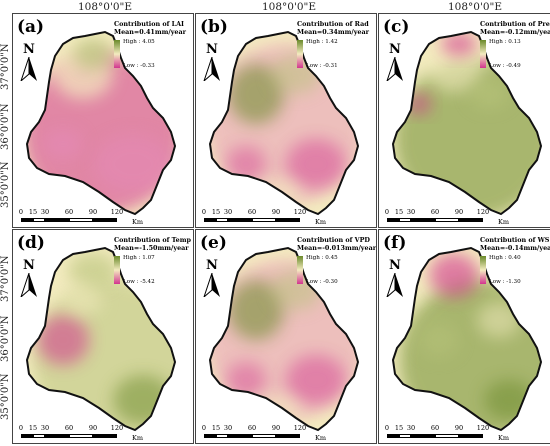 This screenshot has height=446, width=550. What do you see at coordinates (322, 258) in the screenshot?
I see `legend-high: High : 0.45` at bounding box center [322, 258].